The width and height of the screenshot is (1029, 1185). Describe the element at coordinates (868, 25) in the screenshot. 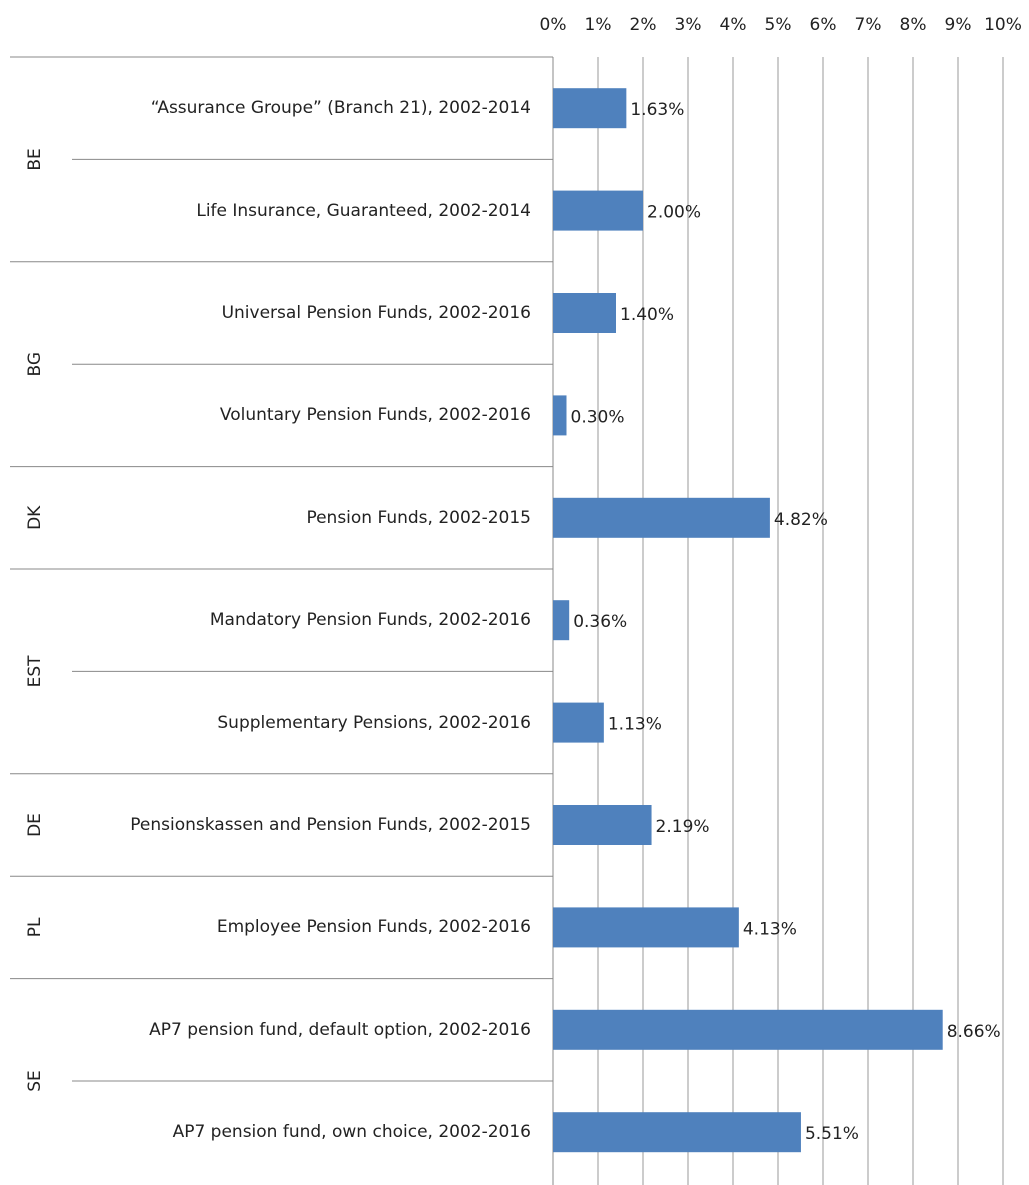

I see `x-tick-label: 7%` at that location.